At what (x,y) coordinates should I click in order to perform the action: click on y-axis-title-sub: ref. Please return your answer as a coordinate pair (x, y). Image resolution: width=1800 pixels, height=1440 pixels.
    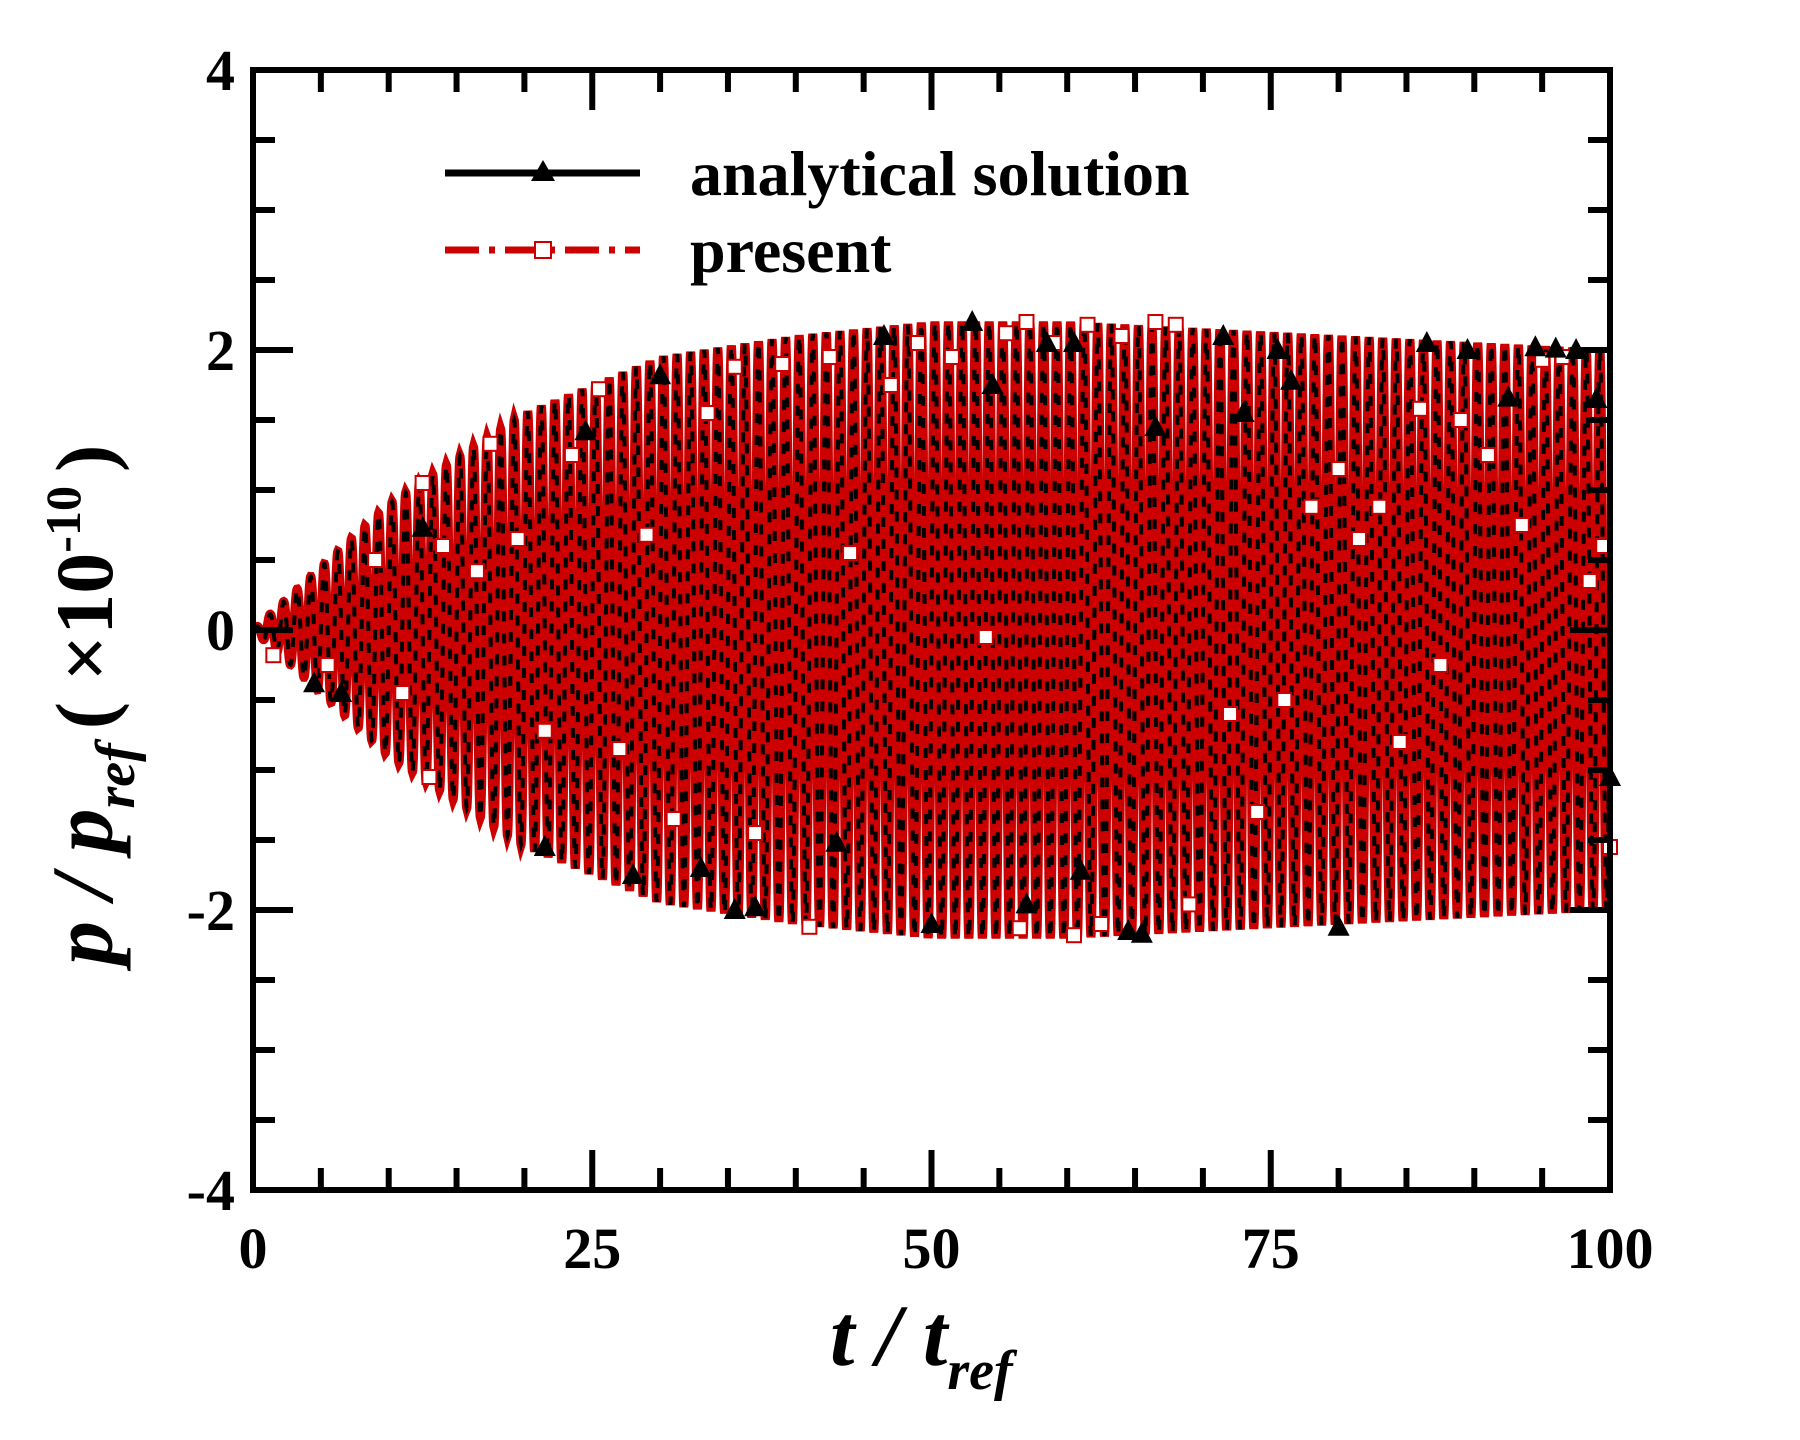
    Looking at the image, I should click on (116, 773).